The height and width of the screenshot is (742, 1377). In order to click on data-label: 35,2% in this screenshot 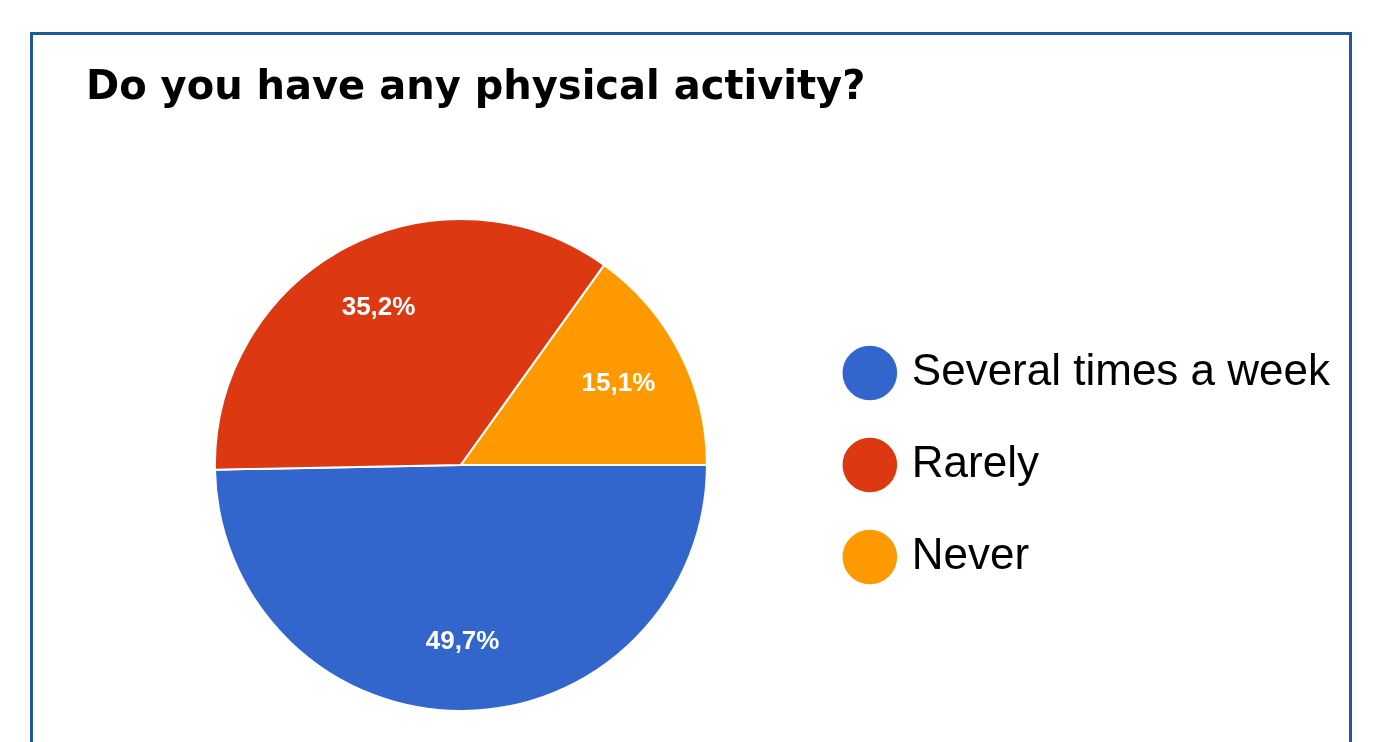, I will do `click(378, 306)`.